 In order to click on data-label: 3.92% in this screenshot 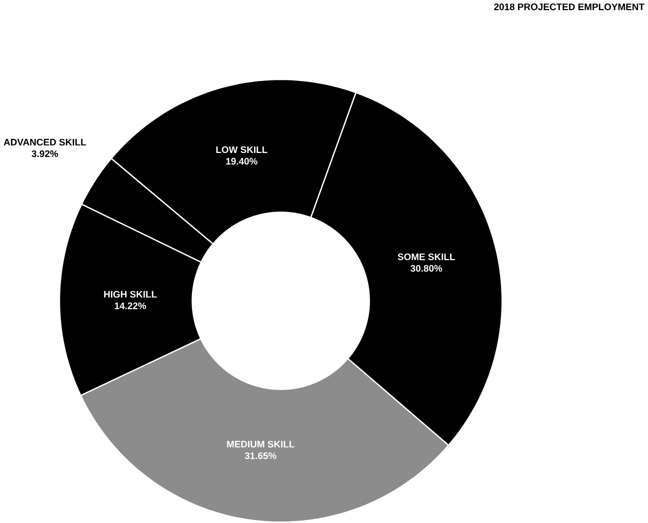, I will do `click(45, 154)`.